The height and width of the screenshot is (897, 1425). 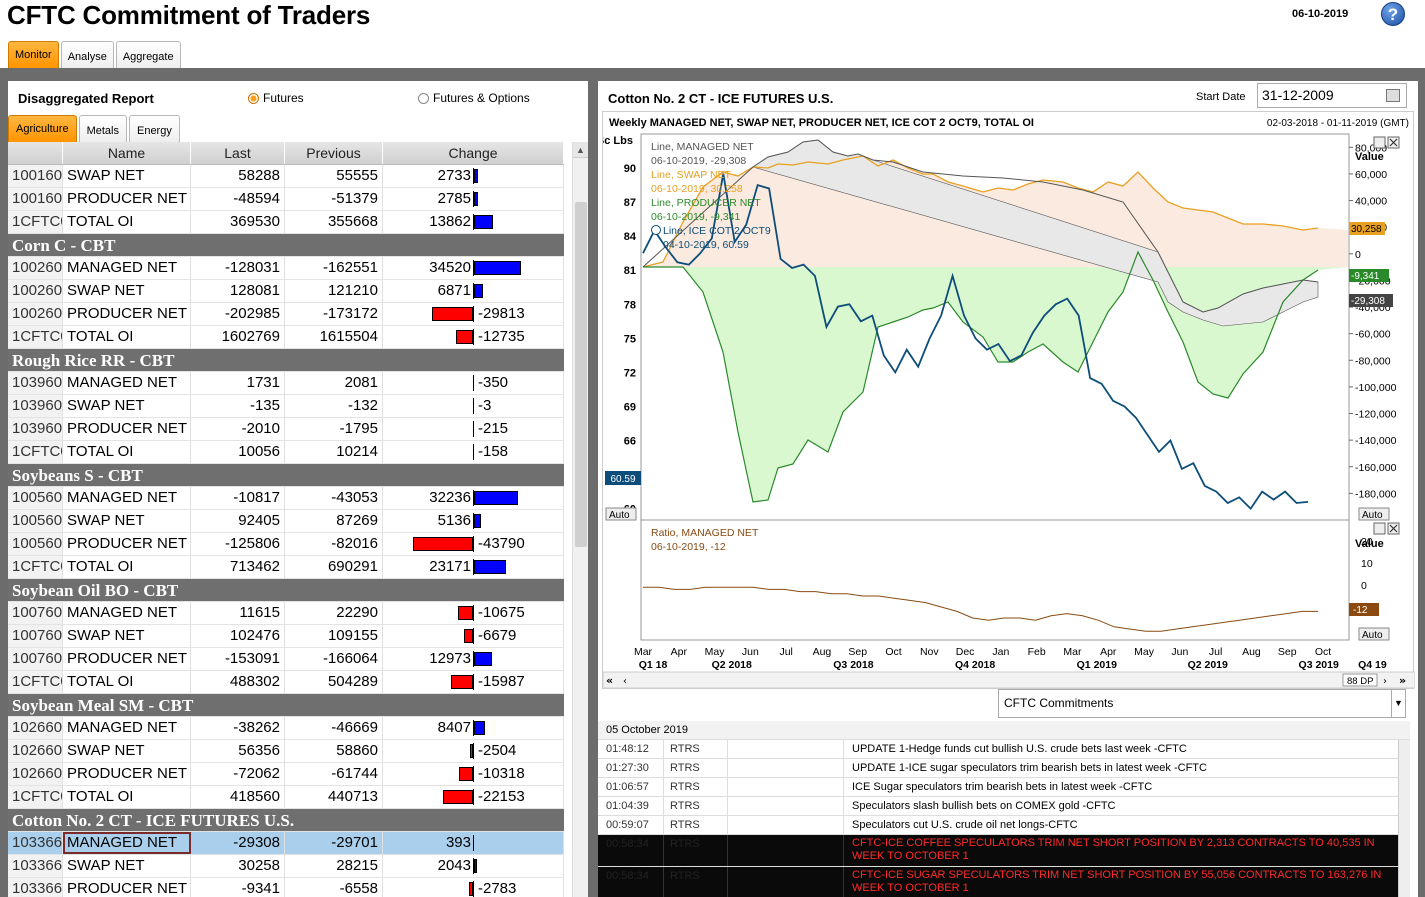 I want to click on table-row: 103960 SWAP NET -135 -132 -3, so click(x=286, y=406).